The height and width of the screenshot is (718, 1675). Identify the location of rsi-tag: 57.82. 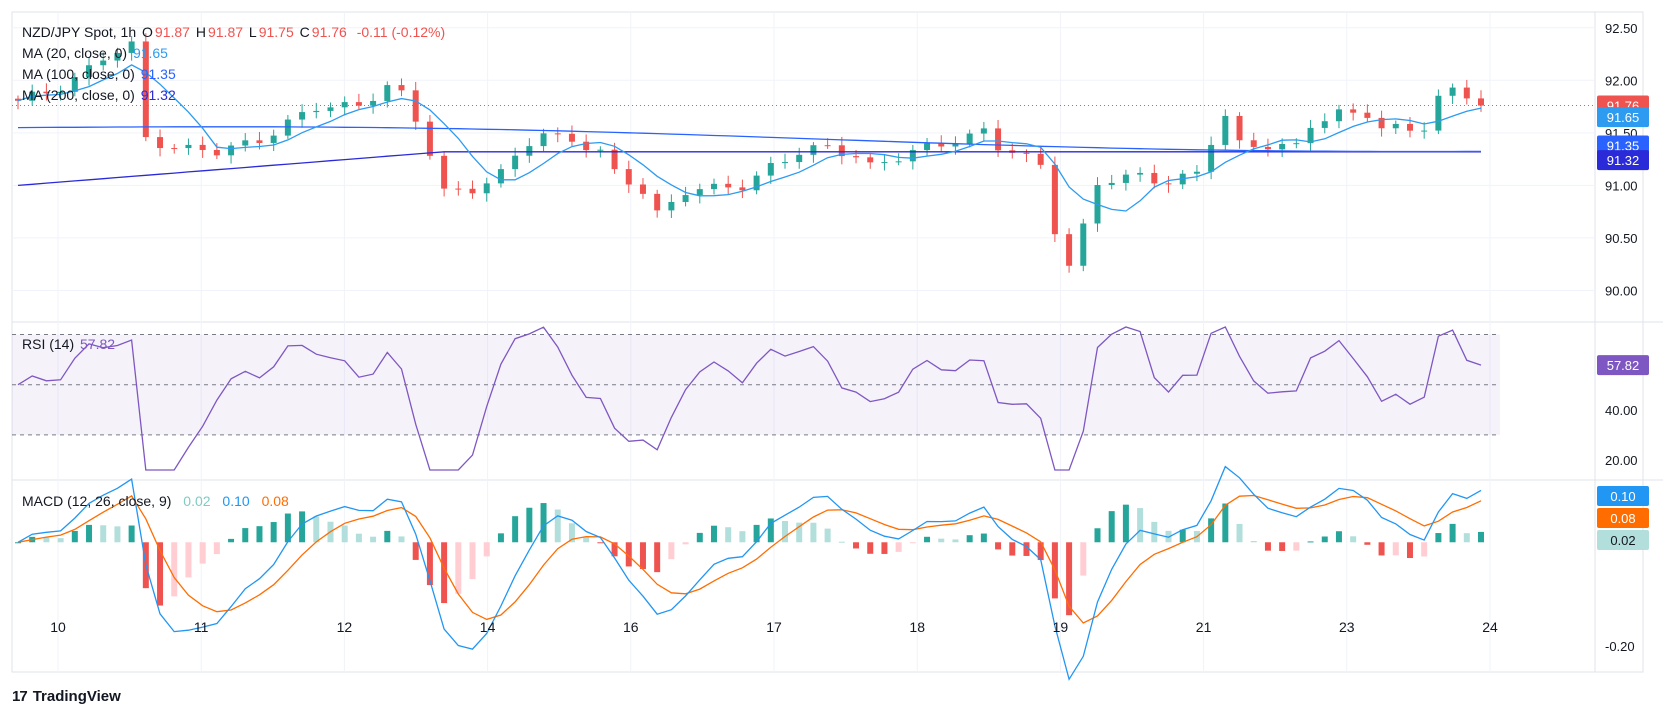
(1623, 365).